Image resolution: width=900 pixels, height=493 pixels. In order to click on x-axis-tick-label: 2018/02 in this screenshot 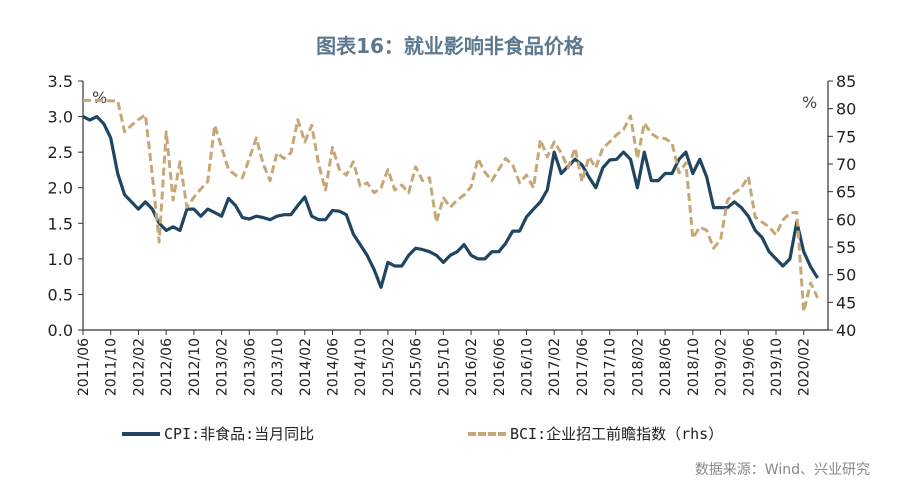, I will do `click(638, 367)`.